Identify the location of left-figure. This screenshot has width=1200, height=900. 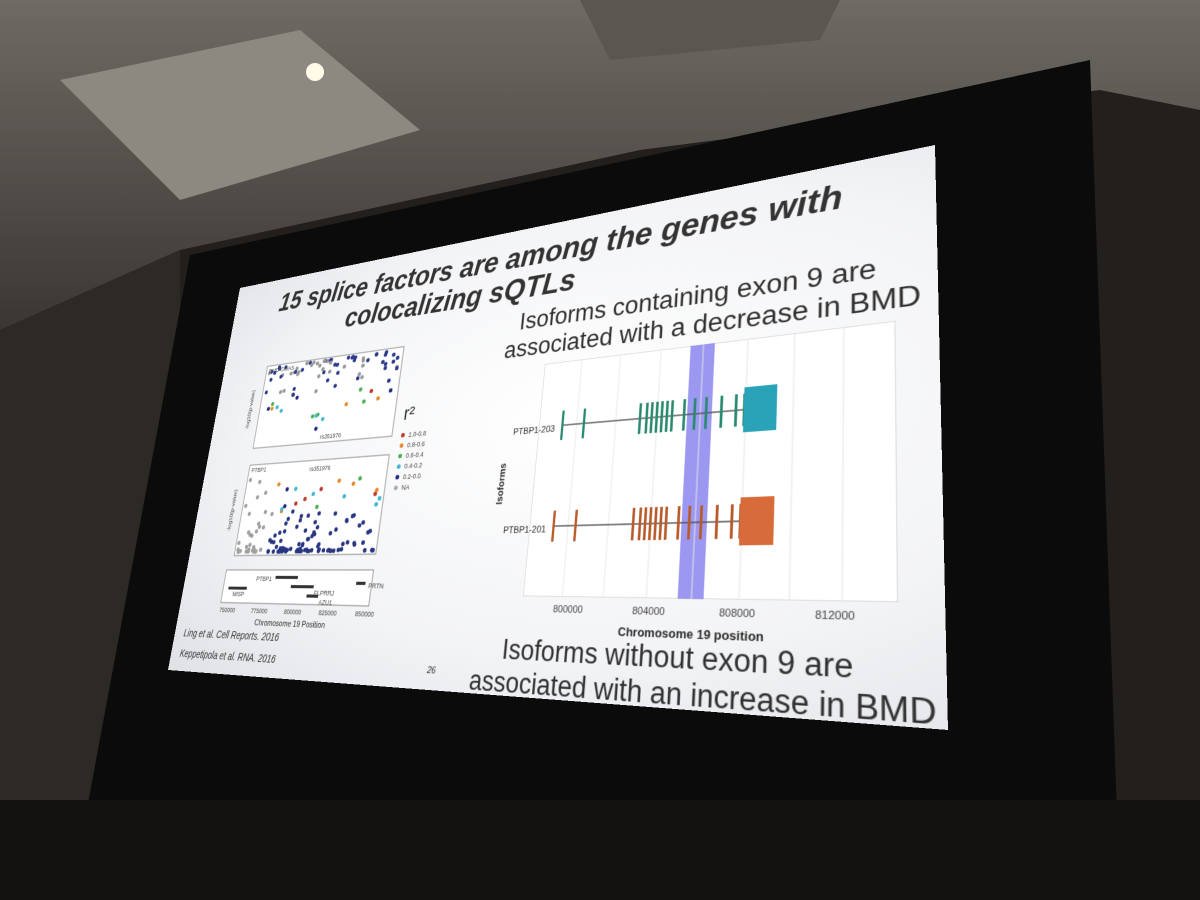
(321, 485).